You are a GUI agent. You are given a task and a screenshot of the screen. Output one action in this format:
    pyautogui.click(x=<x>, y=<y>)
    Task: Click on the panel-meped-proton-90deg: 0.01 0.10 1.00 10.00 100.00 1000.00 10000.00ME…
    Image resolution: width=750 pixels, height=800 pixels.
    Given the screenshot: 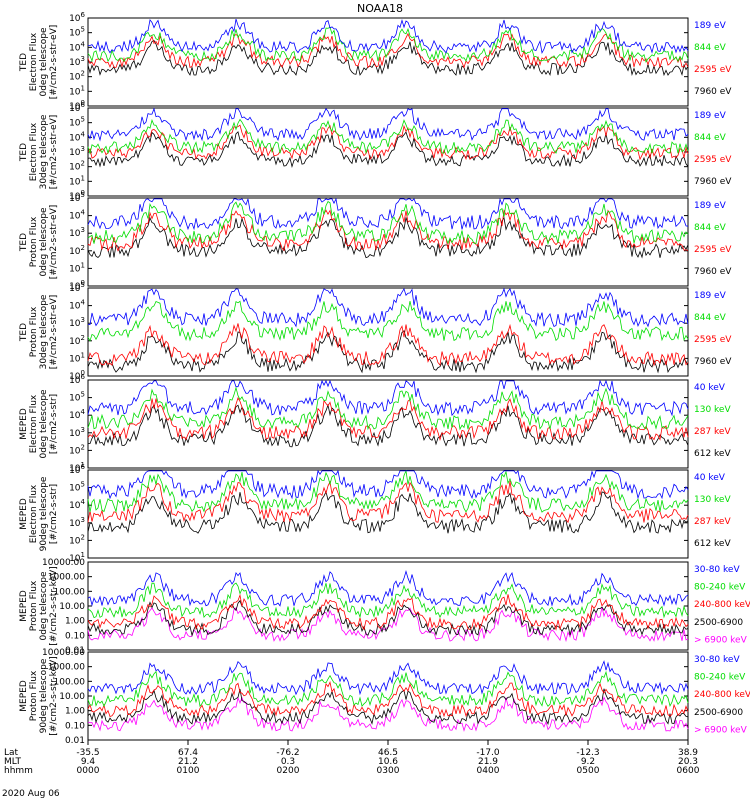 What is the action you would take?
    pyautogui.click(x=384, y=697)
    